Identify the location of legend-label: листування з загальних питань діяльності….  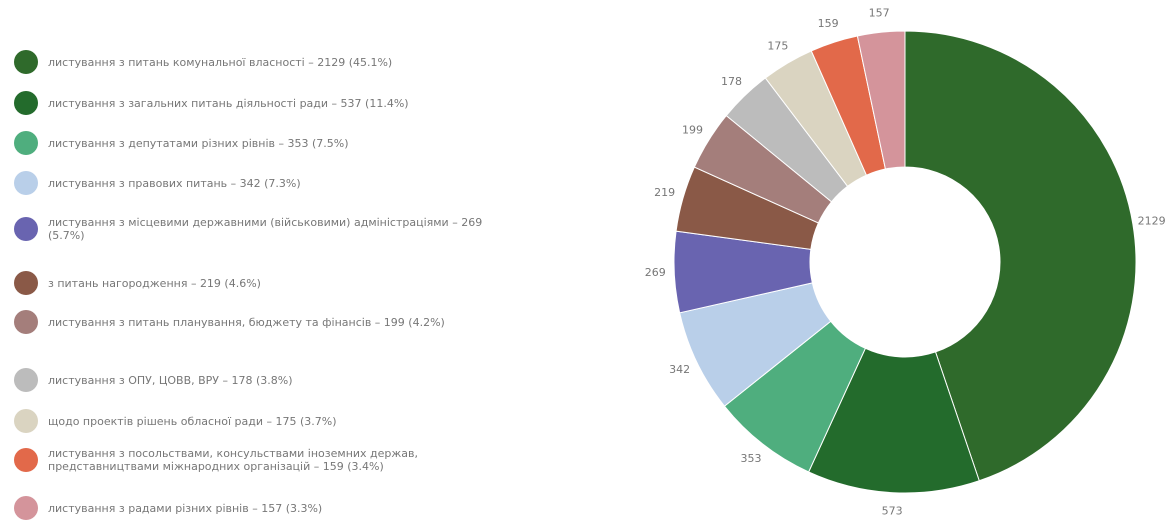
(228, 103).